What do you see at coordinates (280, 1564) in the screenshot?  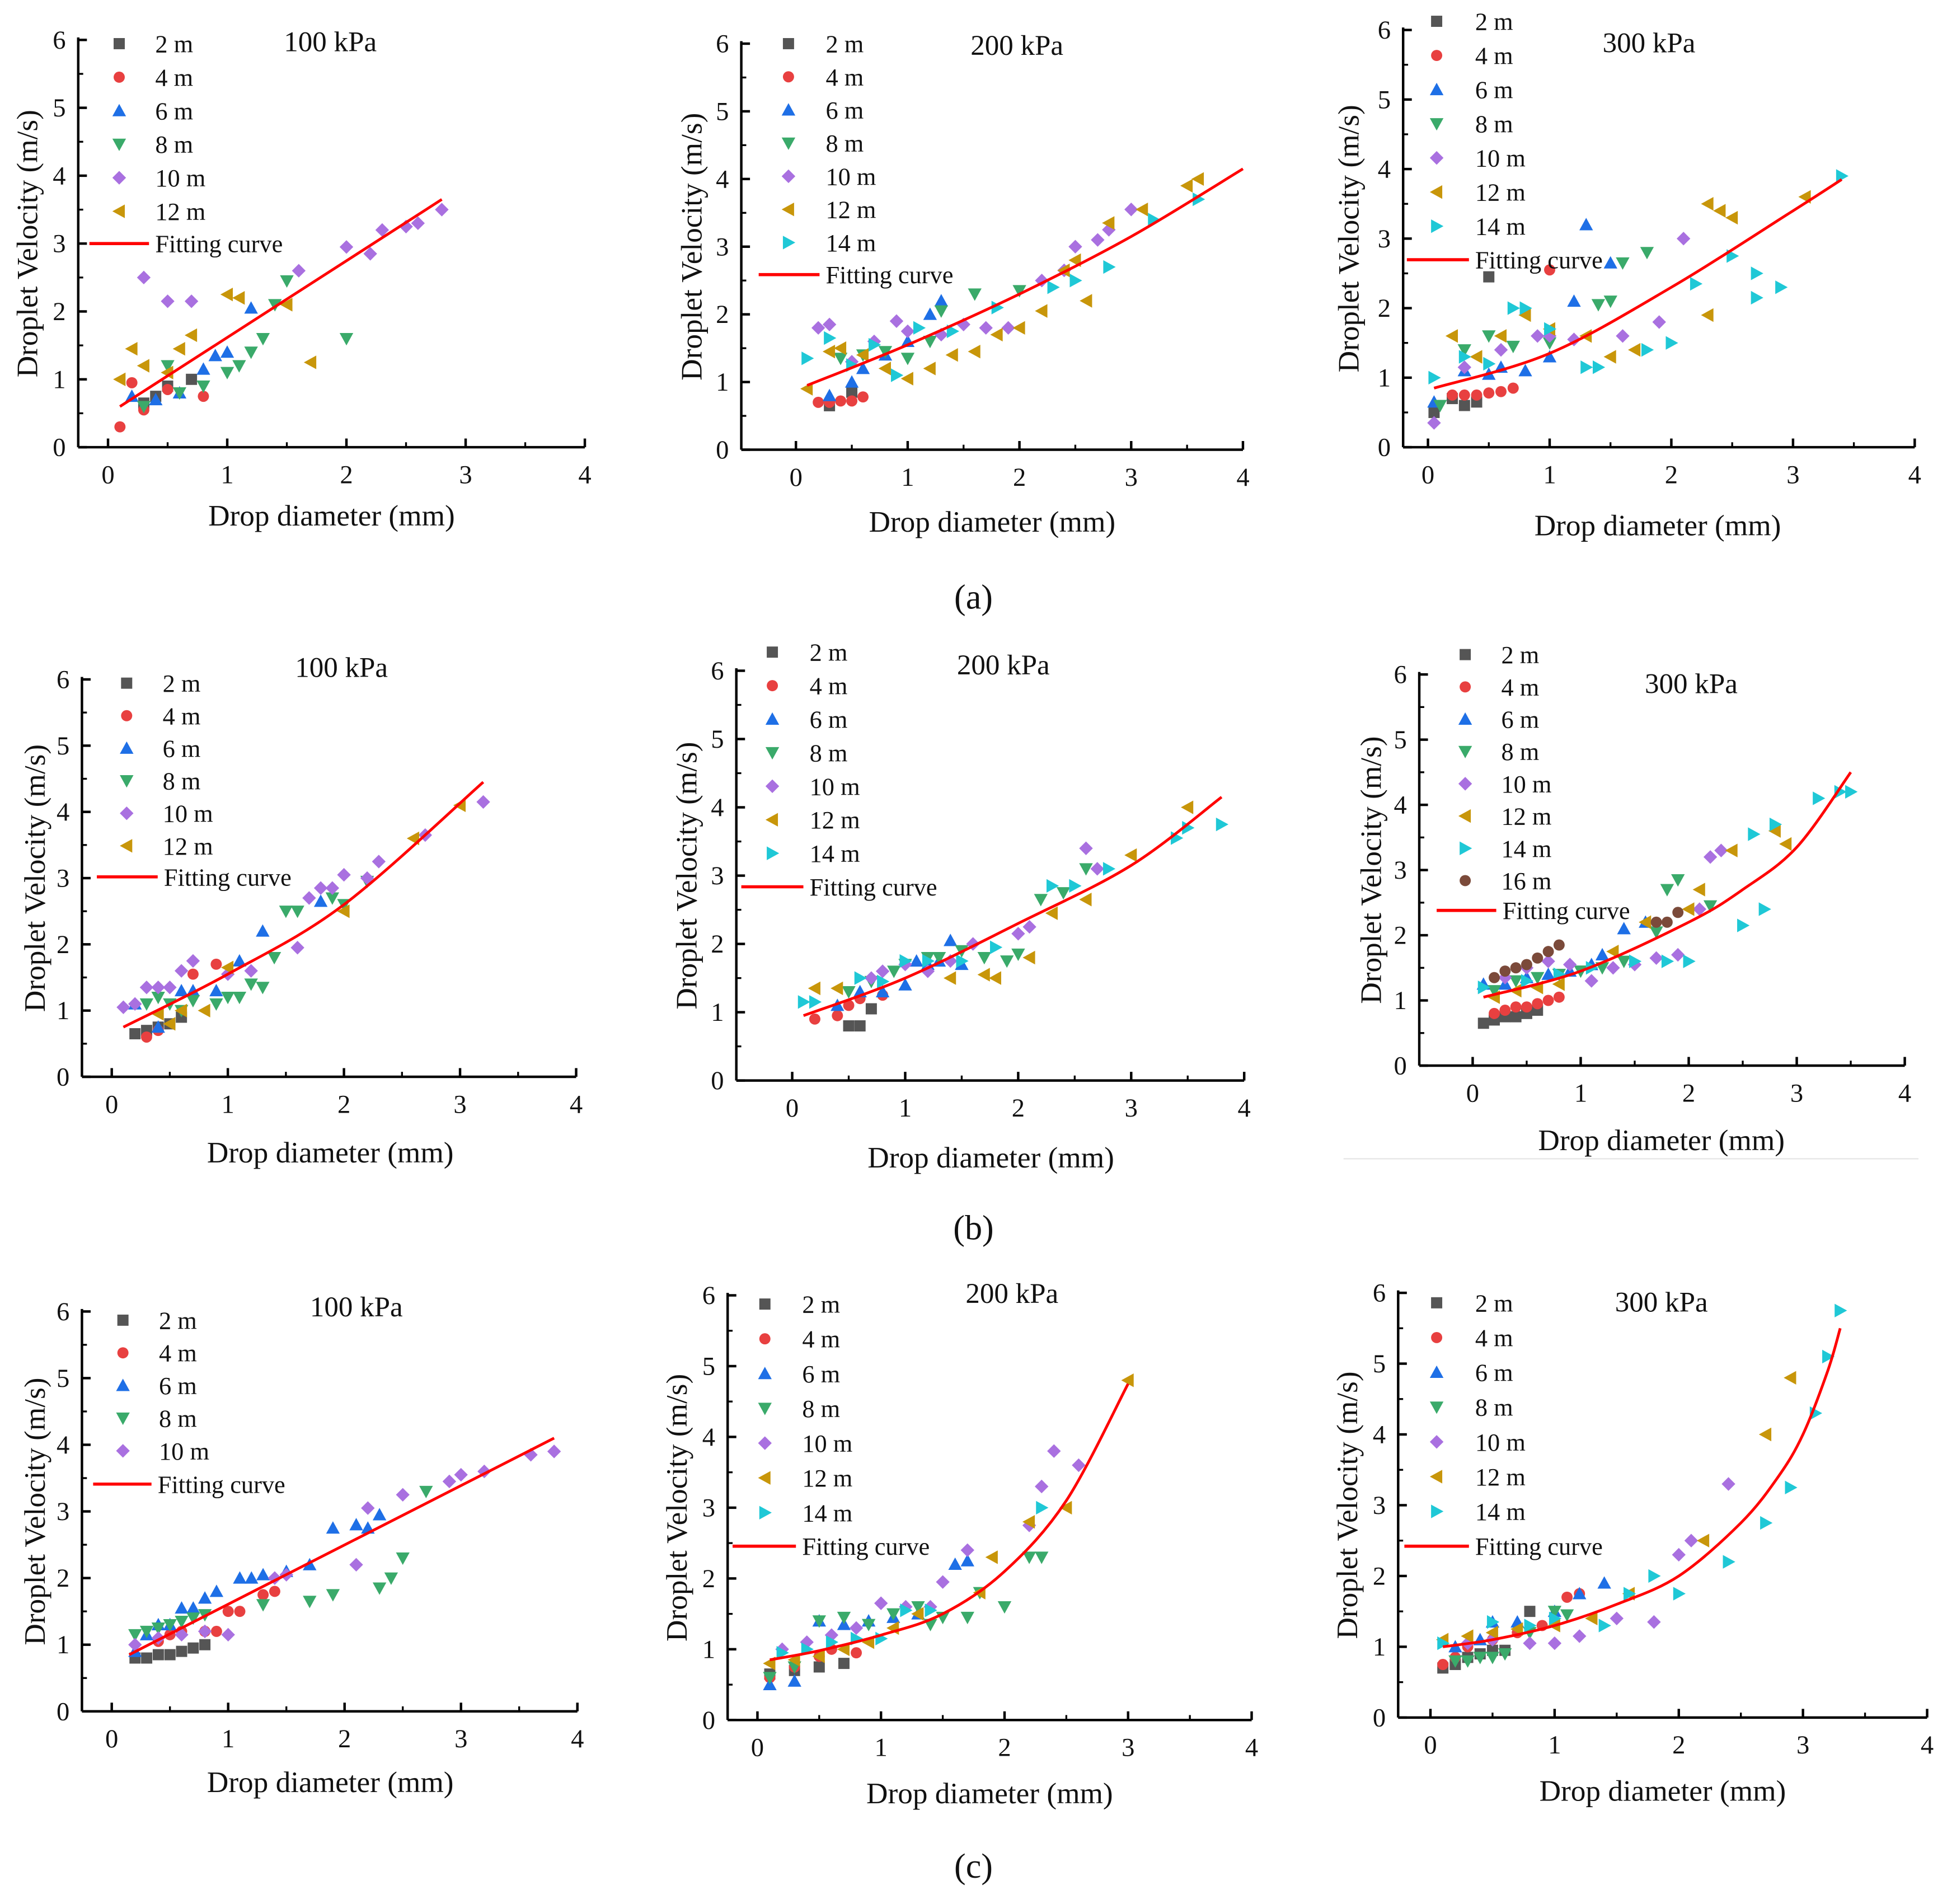 I see `series-8m` at bounding box center [280, 1564].